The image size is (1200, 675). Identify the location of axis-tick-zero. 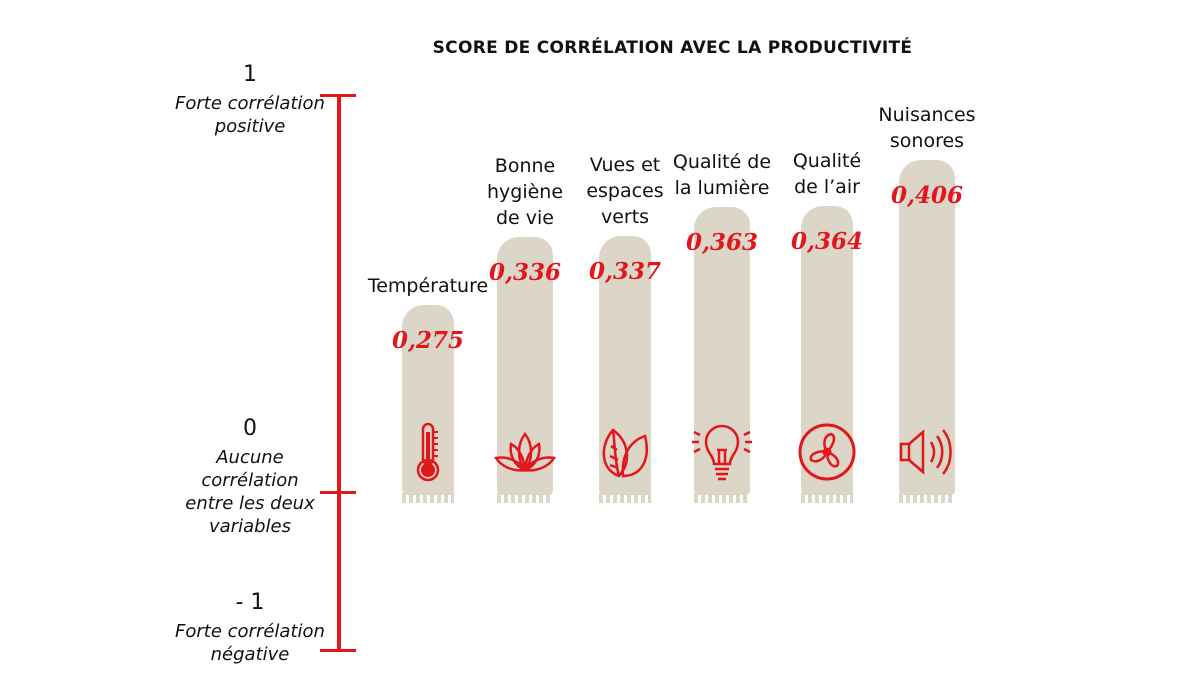
(338, 492).